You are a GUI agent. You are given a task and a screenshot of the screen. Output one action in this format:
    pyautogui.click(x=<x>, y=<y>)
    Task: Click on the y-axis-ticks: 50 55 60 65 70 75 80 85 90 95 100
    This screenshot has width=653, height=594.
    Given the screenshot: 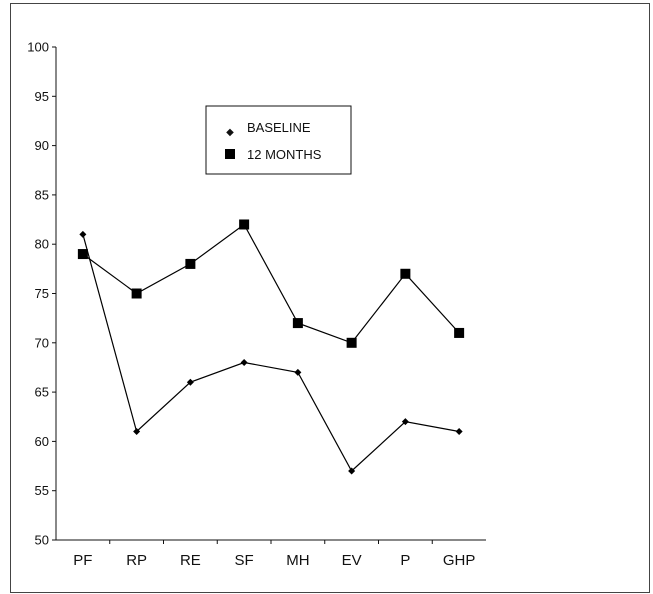 What is the action you would take?
    pyautogui.click(x=41, y=294)
    